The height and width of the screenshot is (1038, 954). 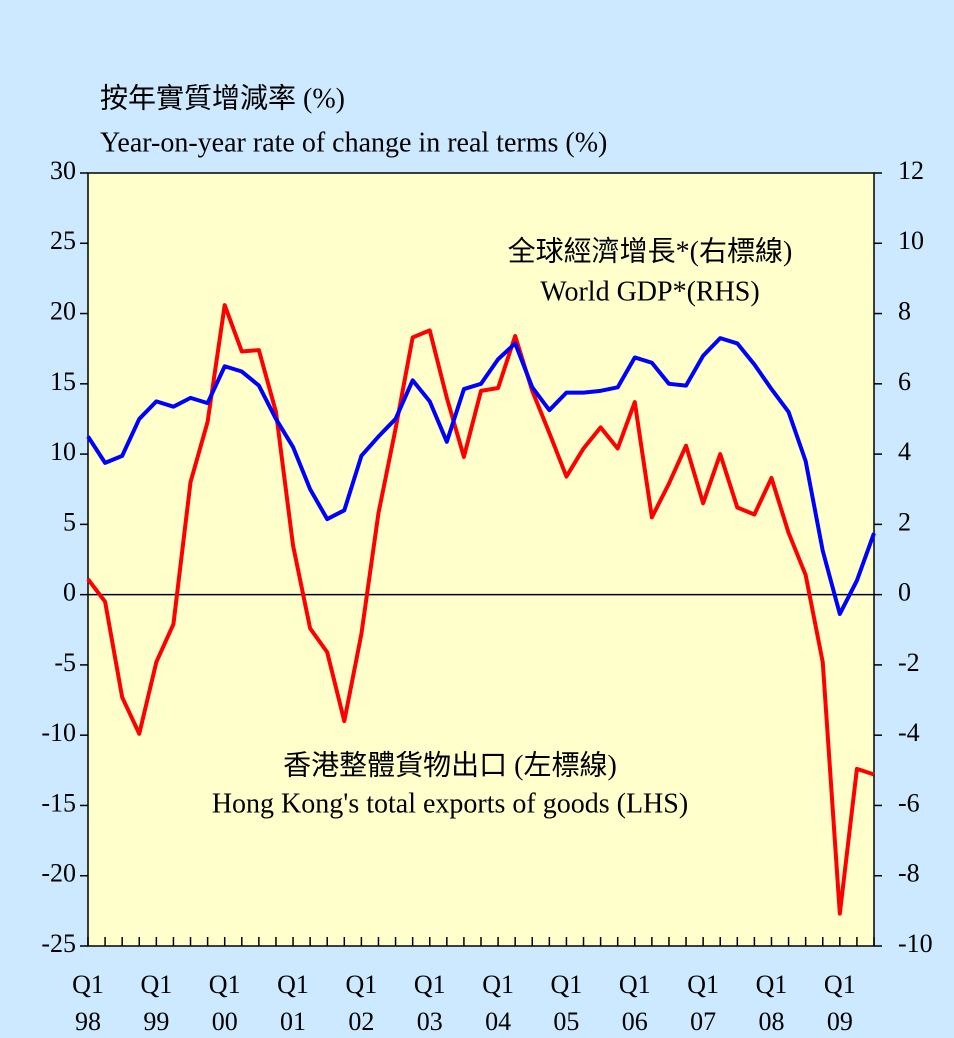 What do you see at coordinates (650, 251) in the screenshot?
I see `series-label-zh: 全球經濟增長*(右標線)` at bounding box center [650, 251].